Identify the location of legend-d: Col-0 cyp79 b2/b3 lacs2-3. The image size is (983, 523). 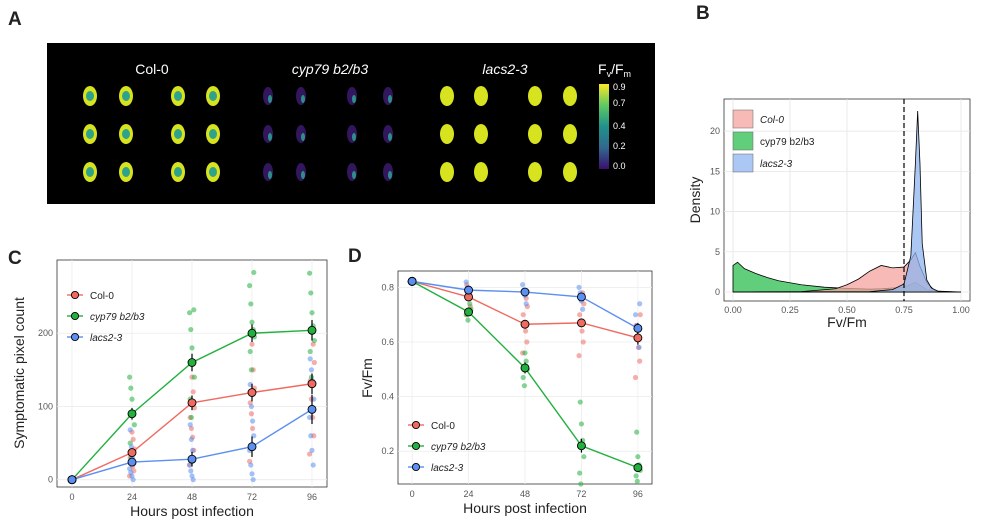
(447, 447).